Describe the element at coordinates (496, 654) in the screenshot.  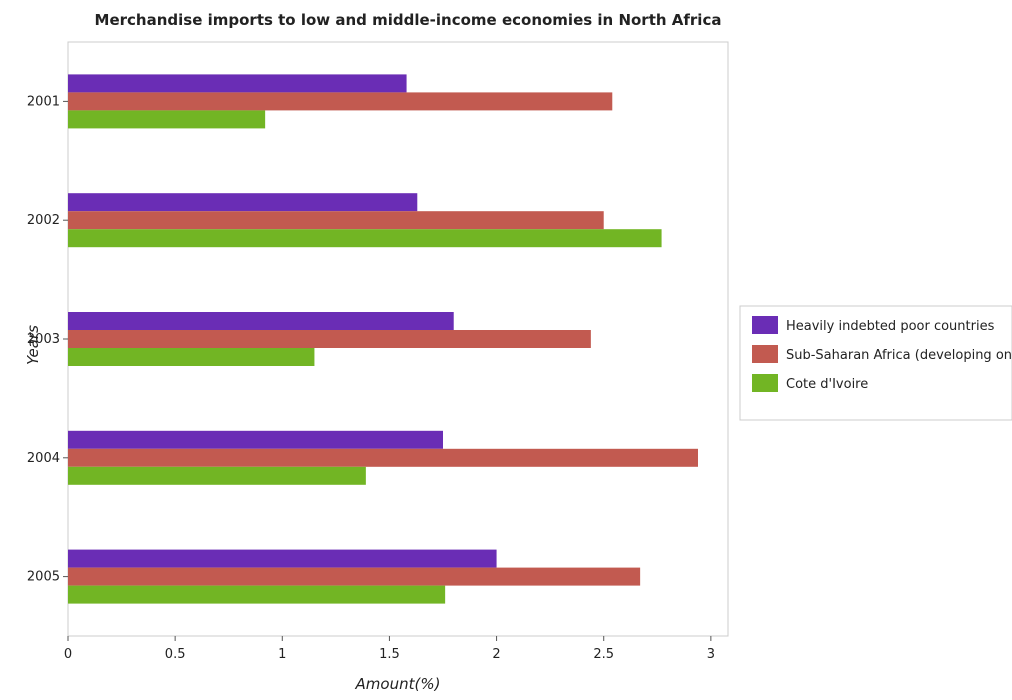
I see `x-tick-label: 2` at that location.